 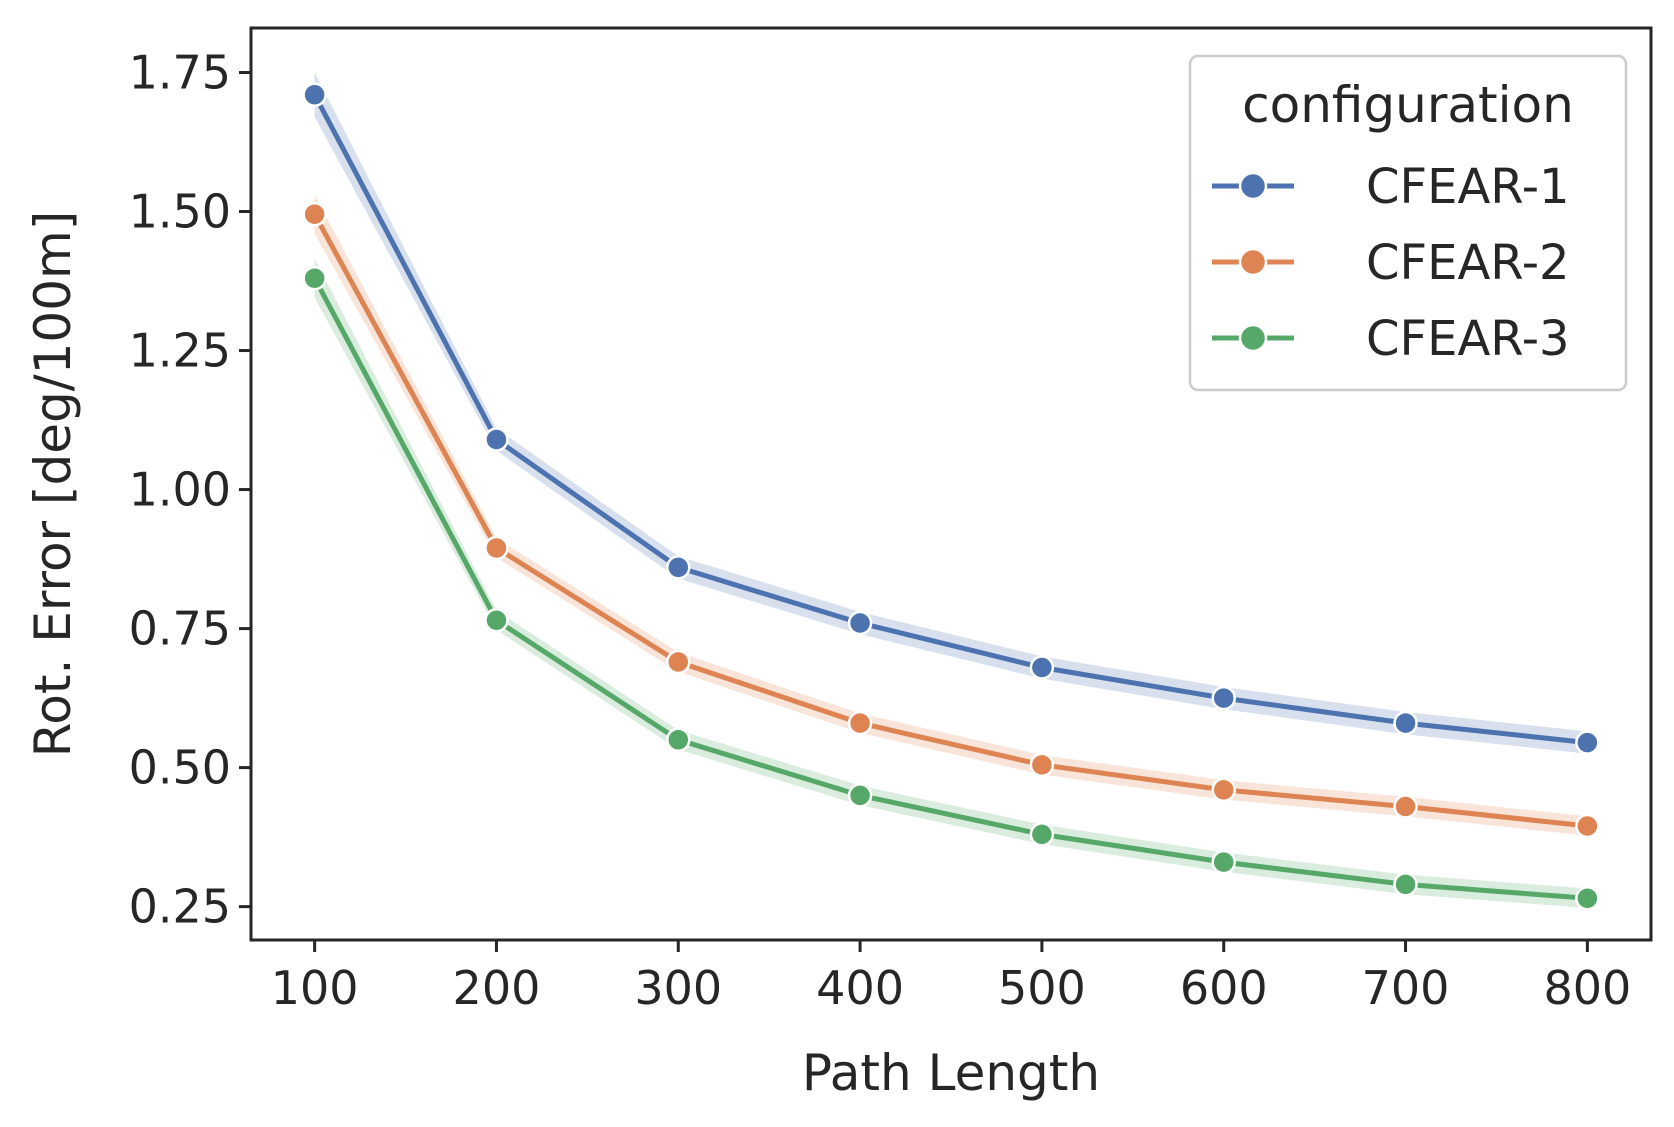 What do you see at coordinates (951, 1073) in the screenshot?
I see `x-axis-label: Path Length` at bounding box center [951, 1073].